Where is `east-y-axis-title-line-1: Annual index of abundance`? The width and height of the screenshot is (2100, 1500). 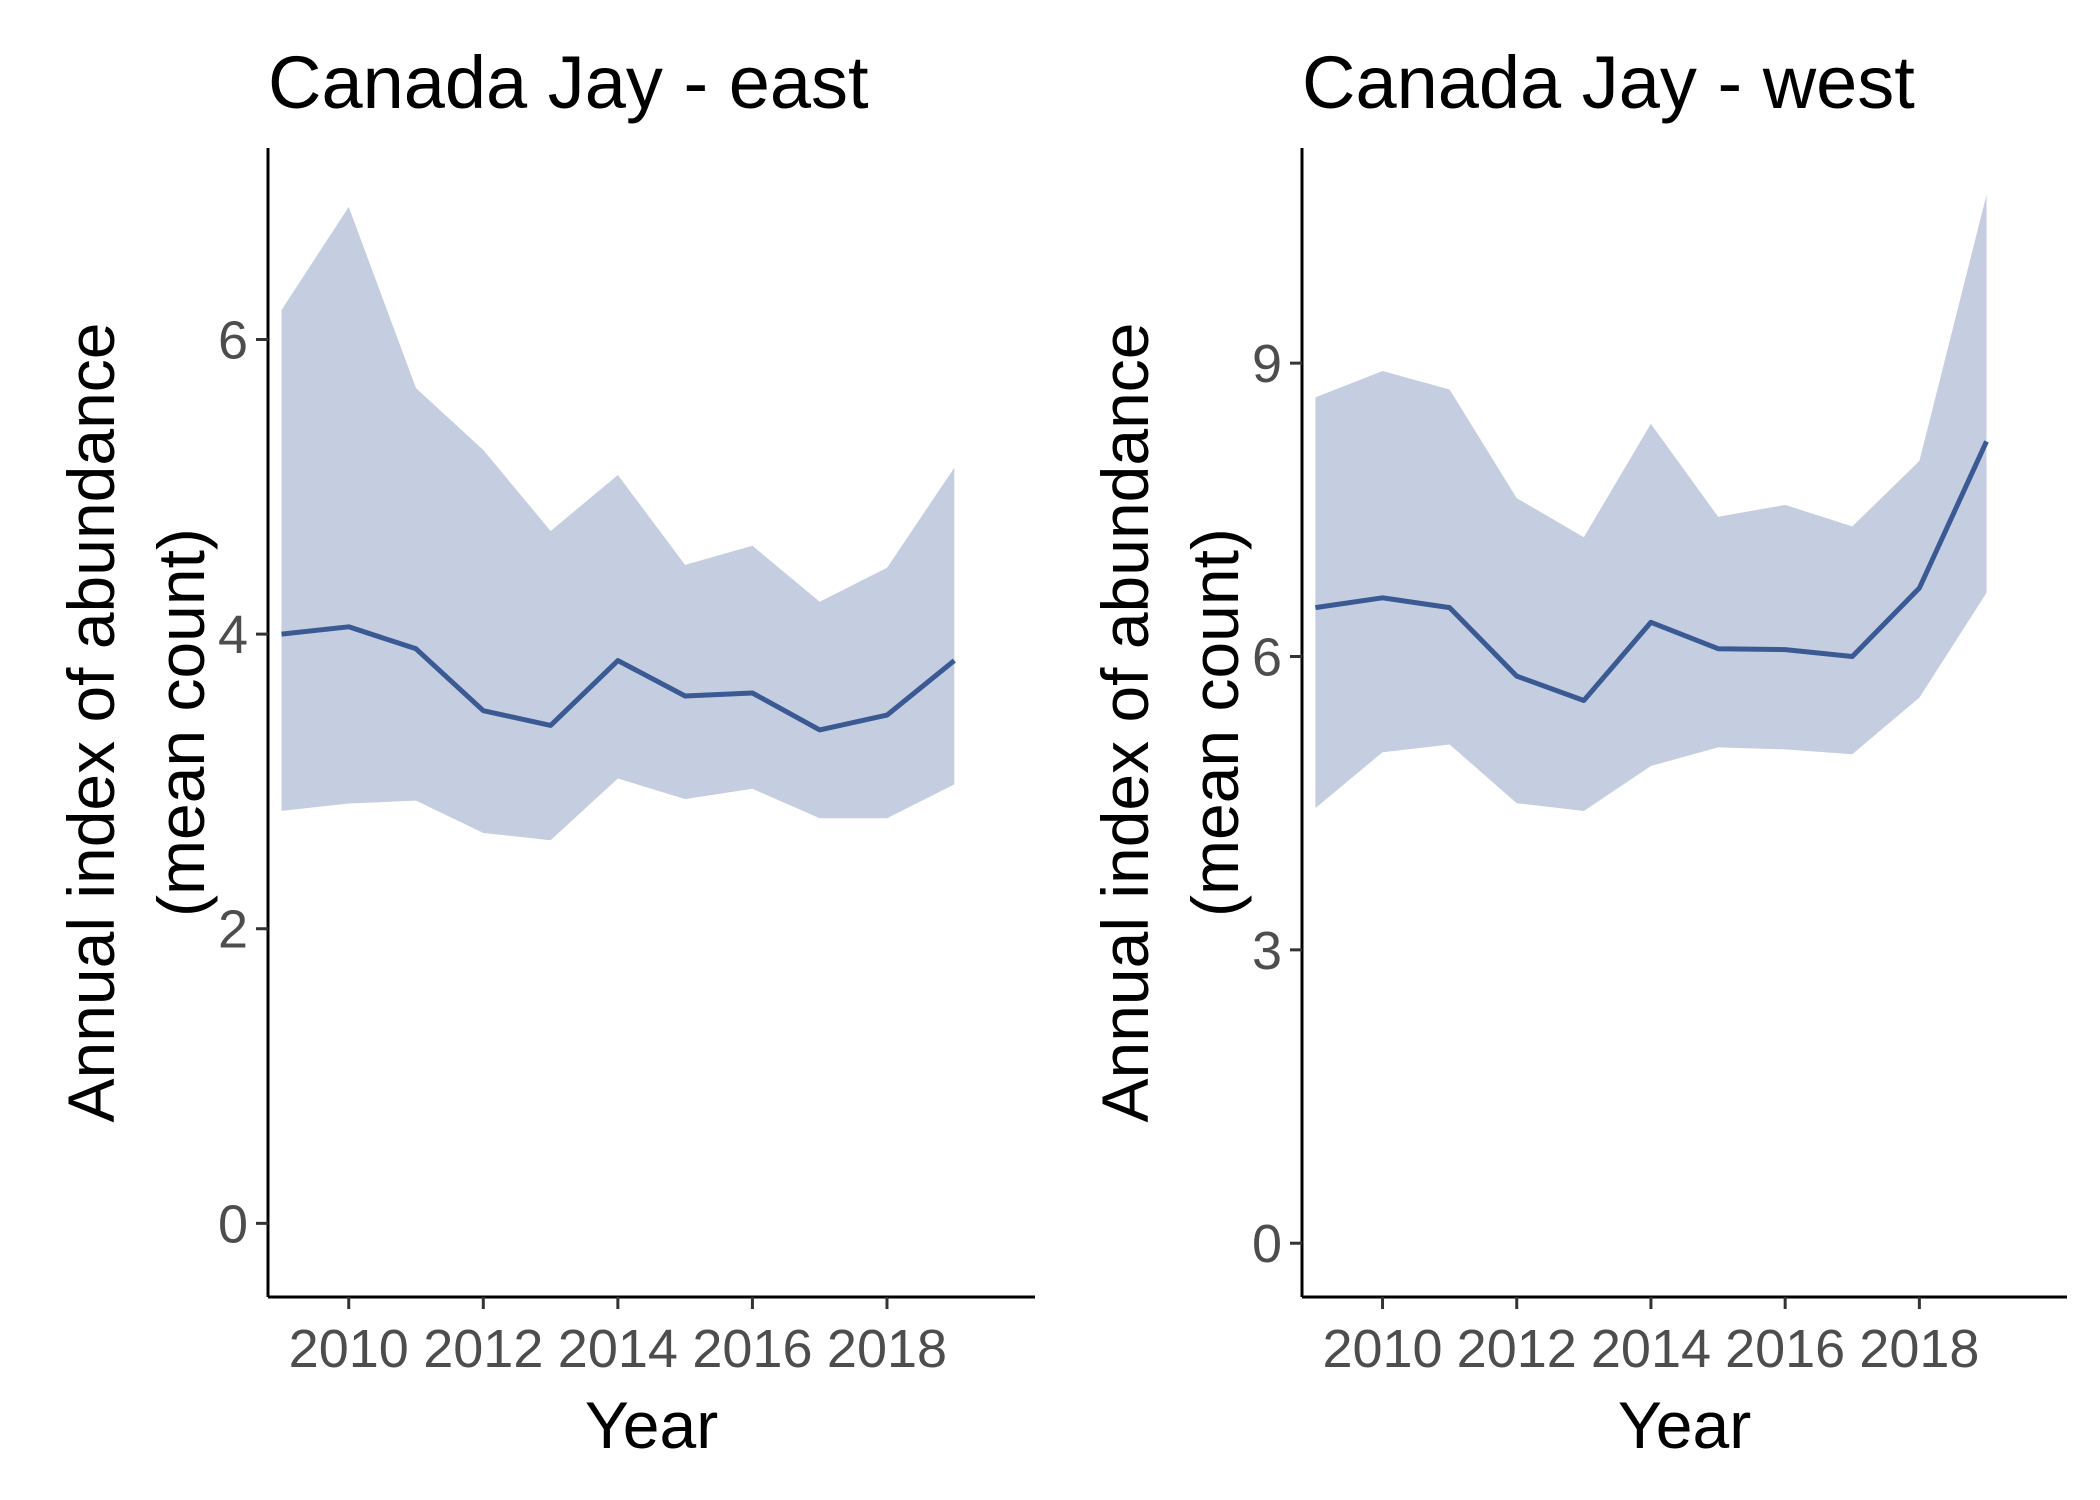
east-y-axis-title-line-1: Annual index of abundance is located at coordinates (91, 723).